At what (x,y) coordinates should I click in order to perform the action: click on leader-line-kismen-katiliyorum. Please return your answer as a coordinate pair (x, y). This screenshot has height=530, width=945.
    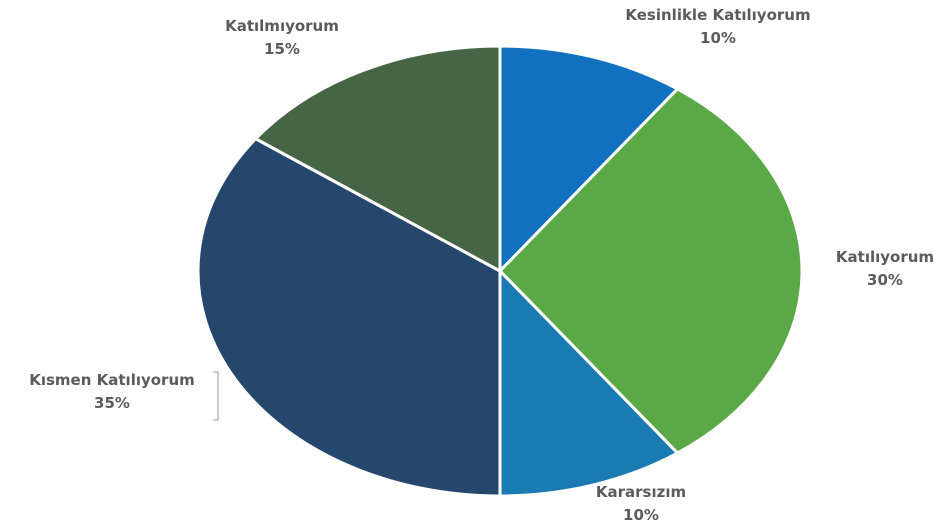
    Looking at the image, I should click on (216, 396).